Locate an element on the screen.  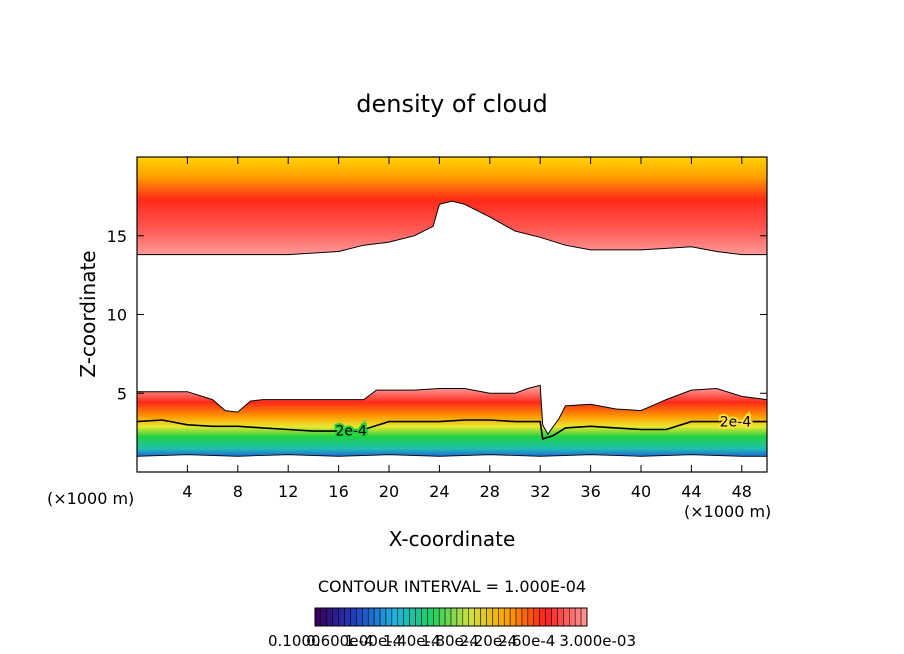
x-tick-label: 44 is located at coordinates (691, 491).